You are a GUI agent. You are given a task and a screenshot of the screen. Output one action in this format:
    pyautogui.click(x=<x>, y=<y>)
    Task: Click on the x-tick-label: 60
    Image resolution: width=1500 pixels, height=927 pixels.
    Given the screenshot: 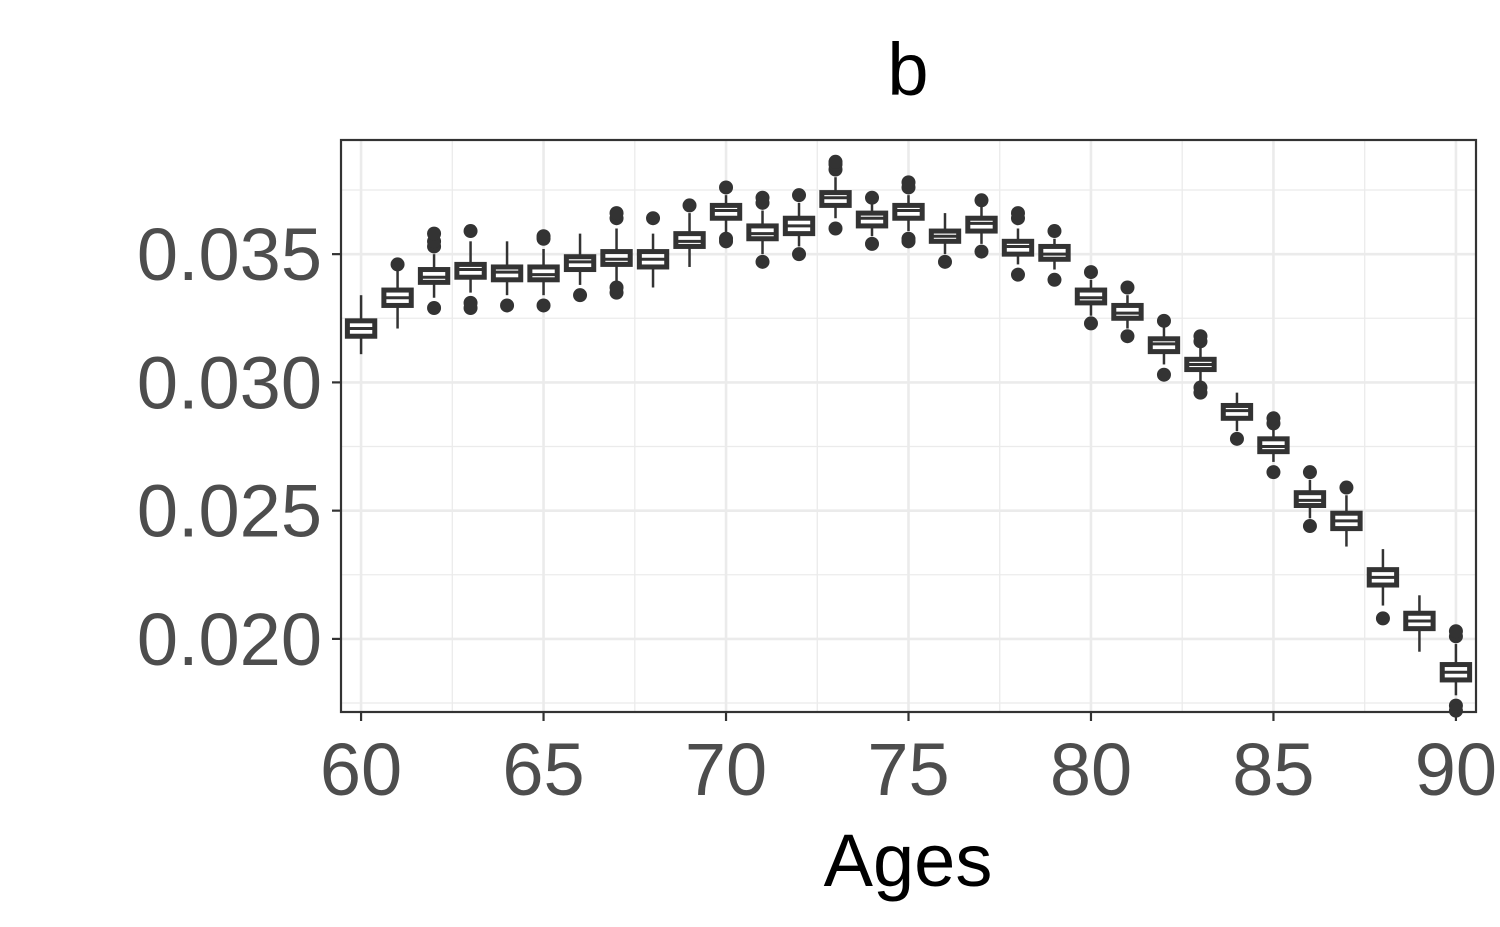 What is the action you would take?
    pyautogui.click(x=361, y=769)
    